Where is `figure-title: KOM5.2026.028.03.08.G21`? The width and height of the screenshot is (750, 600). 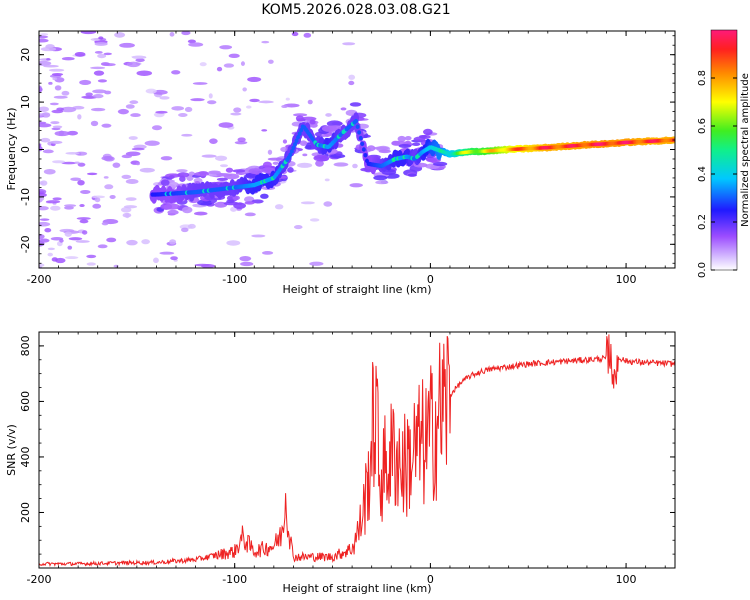
figure-title: KOM5.2026.028.03.08.G21 is located at coordinates (356, 10).